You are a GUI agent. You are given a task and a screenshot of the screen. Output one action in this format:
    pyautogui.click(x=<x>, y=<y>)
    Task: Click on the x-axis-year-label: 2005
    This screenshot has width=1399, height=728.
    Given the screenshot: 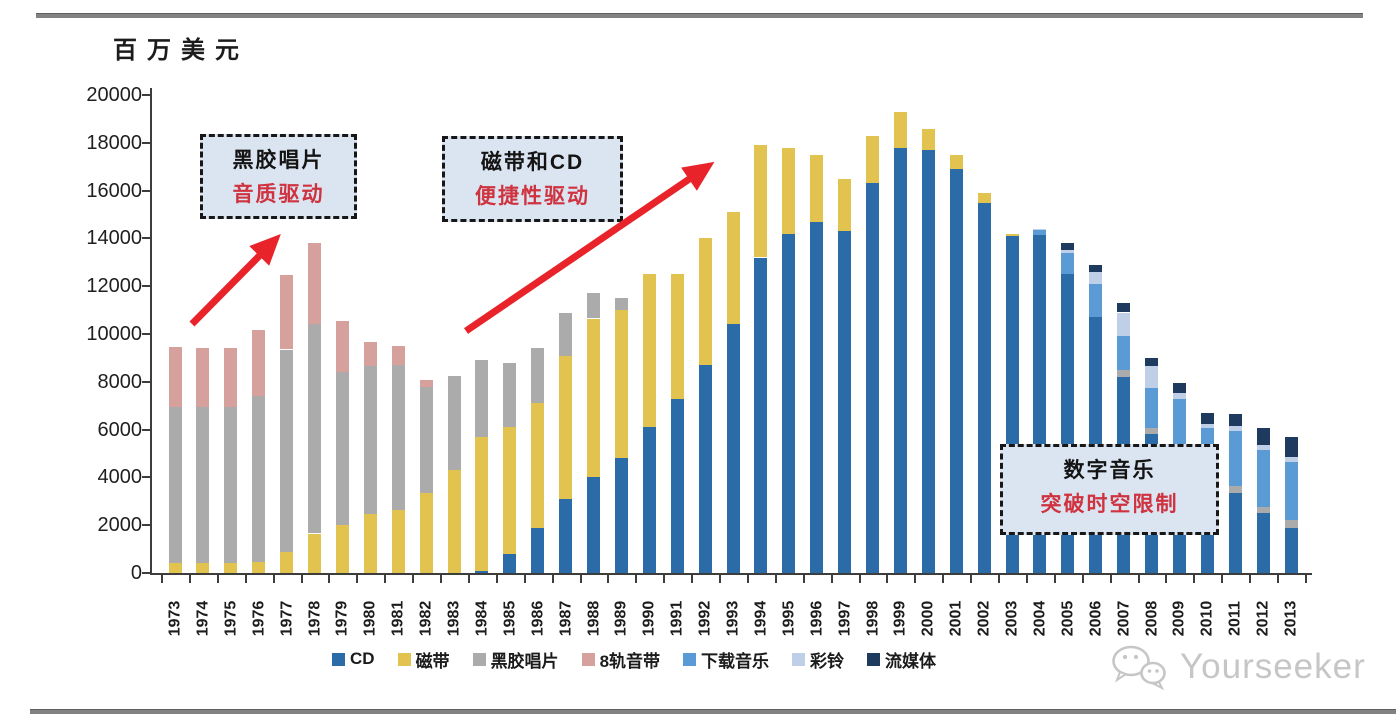 What is the action you would take?
    pyautogui.click(x=1068, y=618)
    